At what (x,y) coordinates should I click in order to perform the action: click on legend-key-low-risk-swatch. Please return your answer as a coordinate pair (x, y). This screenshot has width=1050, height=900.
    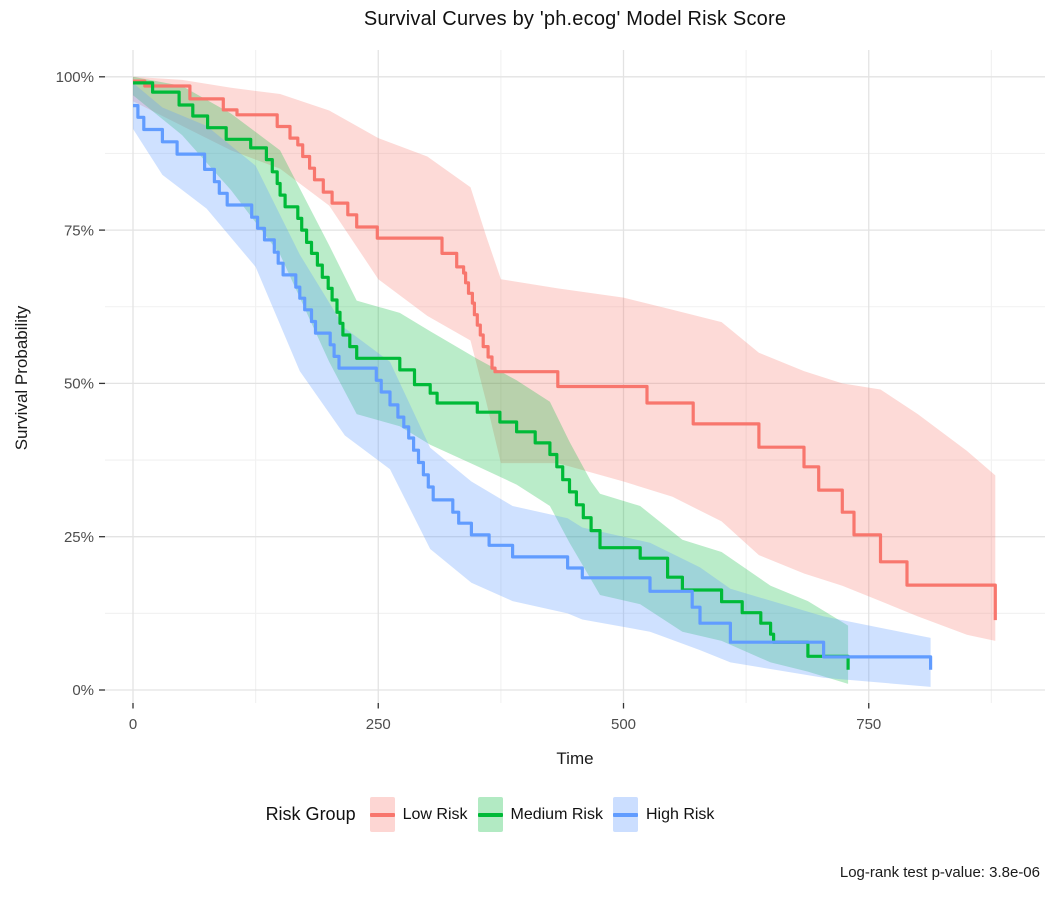
    Looking at the image, I should click on (382, 814).